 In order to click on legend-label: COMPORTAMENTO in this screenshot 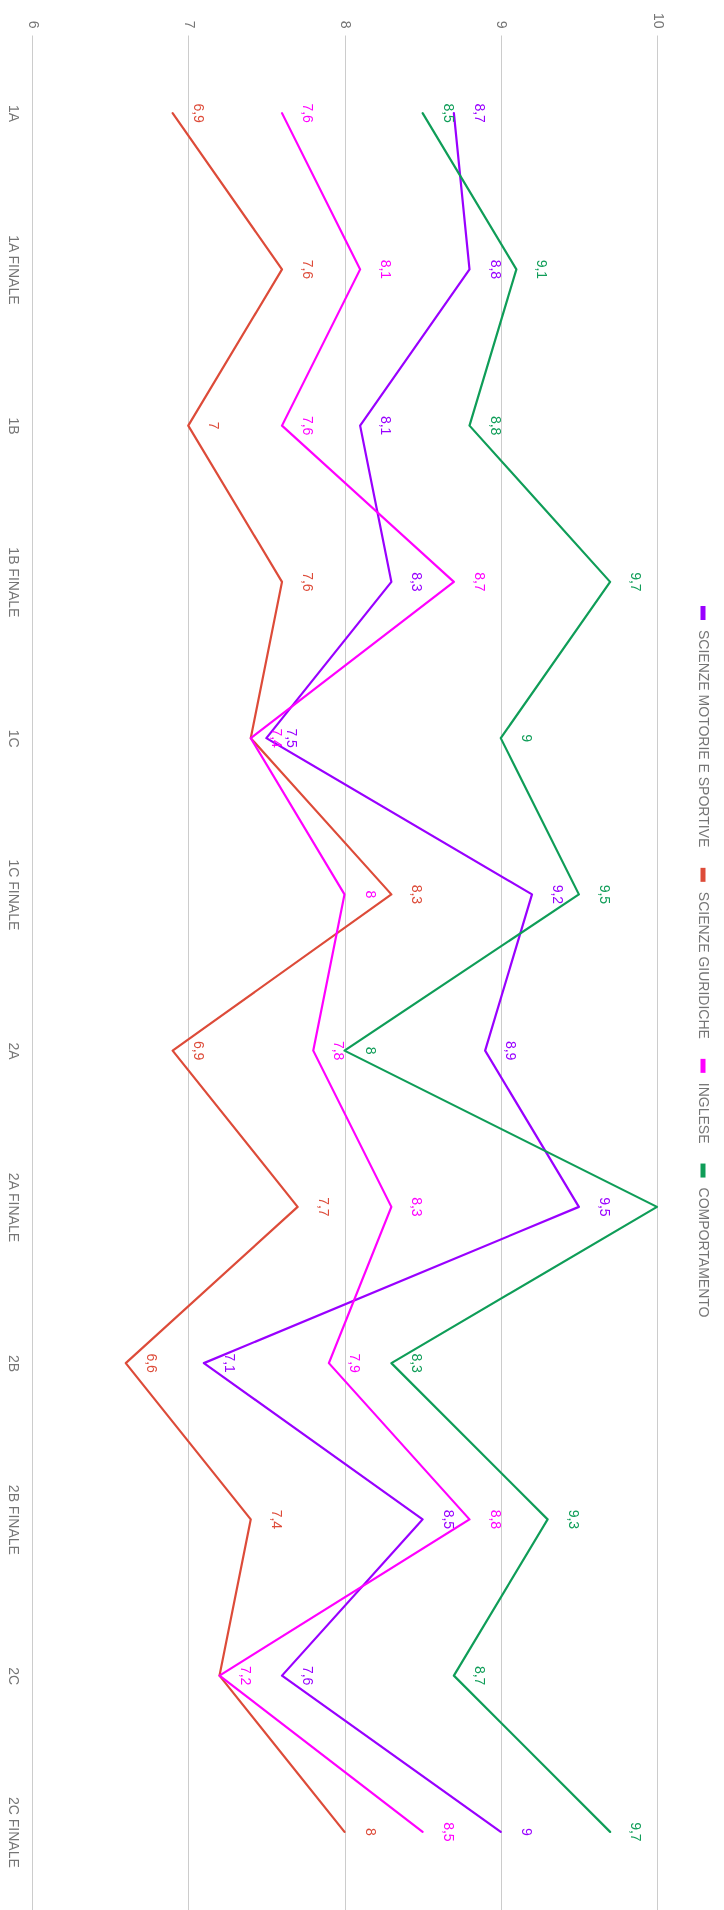, I will do `click(704, 1252)`.